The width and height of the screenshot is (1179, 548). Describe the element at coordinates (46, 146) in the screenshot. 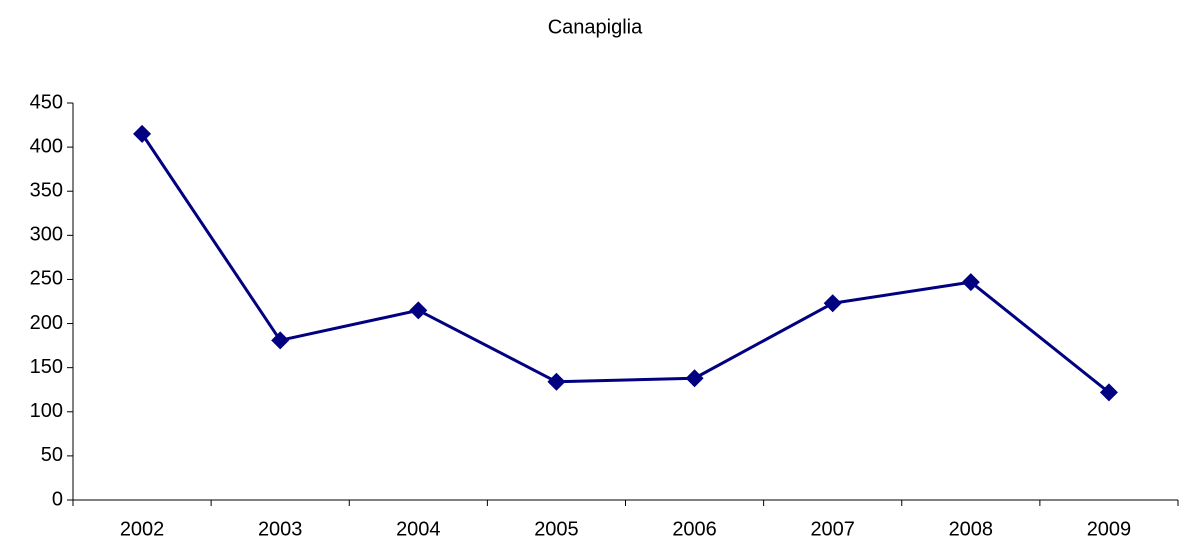

I see `y-tick-label: 400` at that location.